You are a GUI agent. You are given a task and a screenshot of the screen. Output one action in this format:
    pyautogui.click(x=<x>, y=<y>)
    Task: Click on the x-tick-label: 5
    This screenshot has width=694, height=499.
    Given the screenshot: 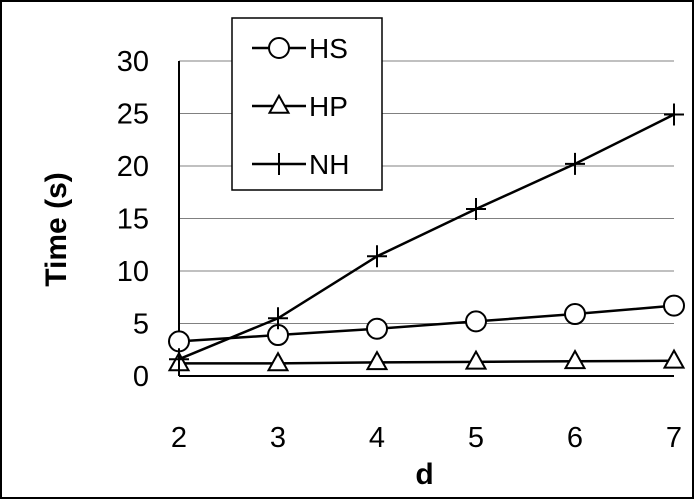 What is the action you would take?
    pyautogui.click(x=476, y=438)
    